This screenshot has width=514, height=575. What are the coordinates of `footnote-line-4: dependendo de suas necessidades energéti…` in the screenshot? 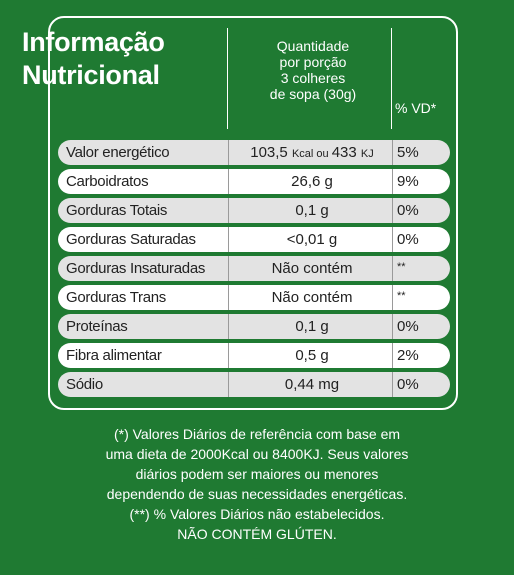 It's located at (257, 494).